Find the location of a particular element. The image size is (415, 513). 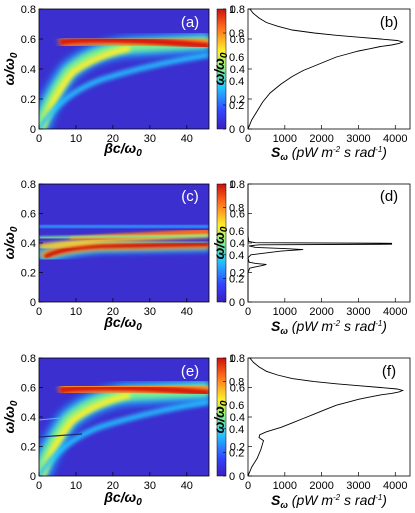

xlabel-b: Sω (pW m-2 s rad-1) is located at coordinates (329, 153).